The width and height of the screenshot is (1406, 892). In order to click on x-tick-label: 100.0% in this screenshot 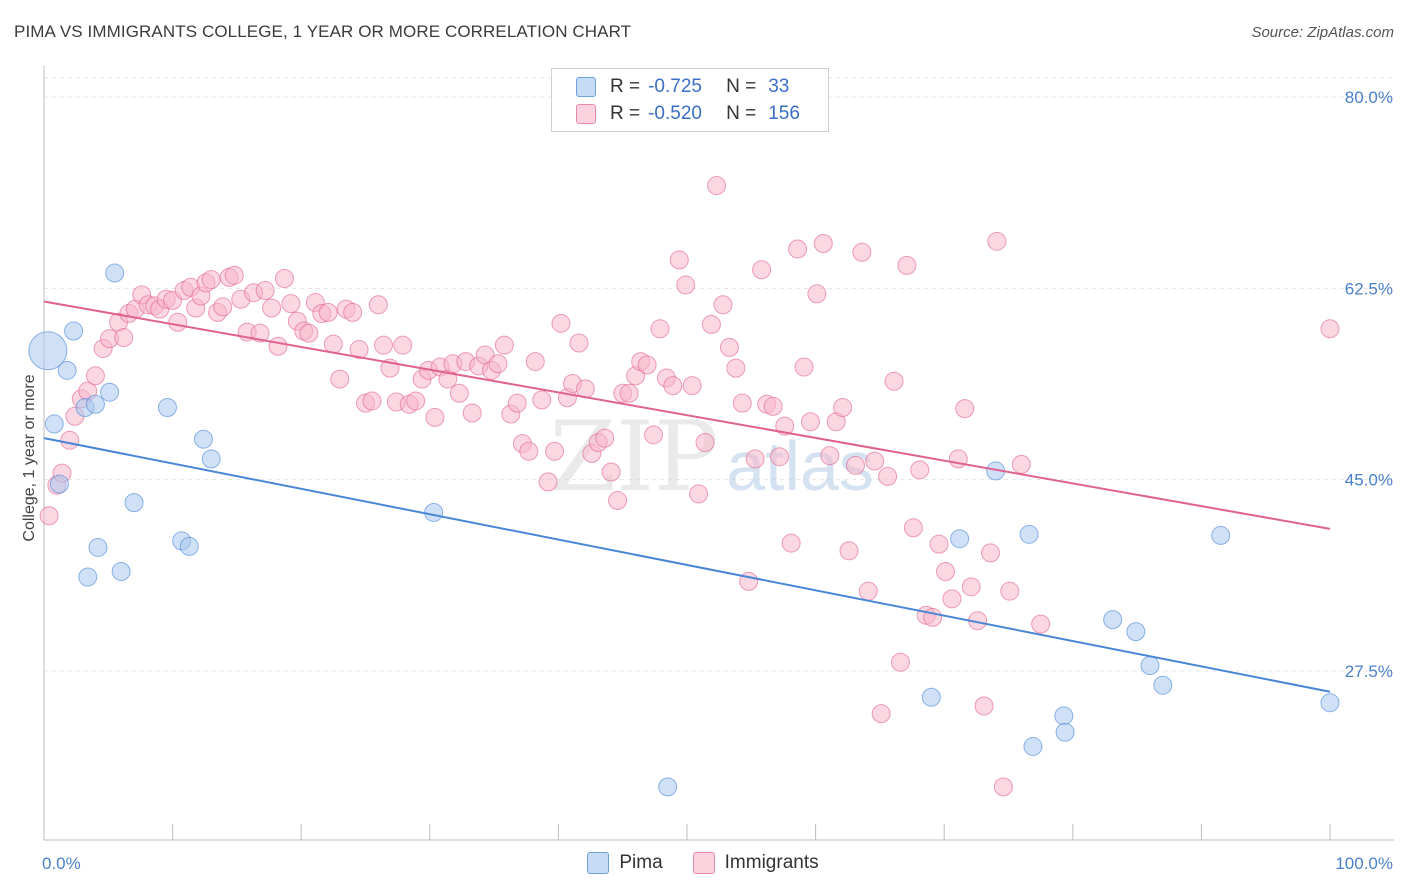, I will do `click(1364, 863)`.